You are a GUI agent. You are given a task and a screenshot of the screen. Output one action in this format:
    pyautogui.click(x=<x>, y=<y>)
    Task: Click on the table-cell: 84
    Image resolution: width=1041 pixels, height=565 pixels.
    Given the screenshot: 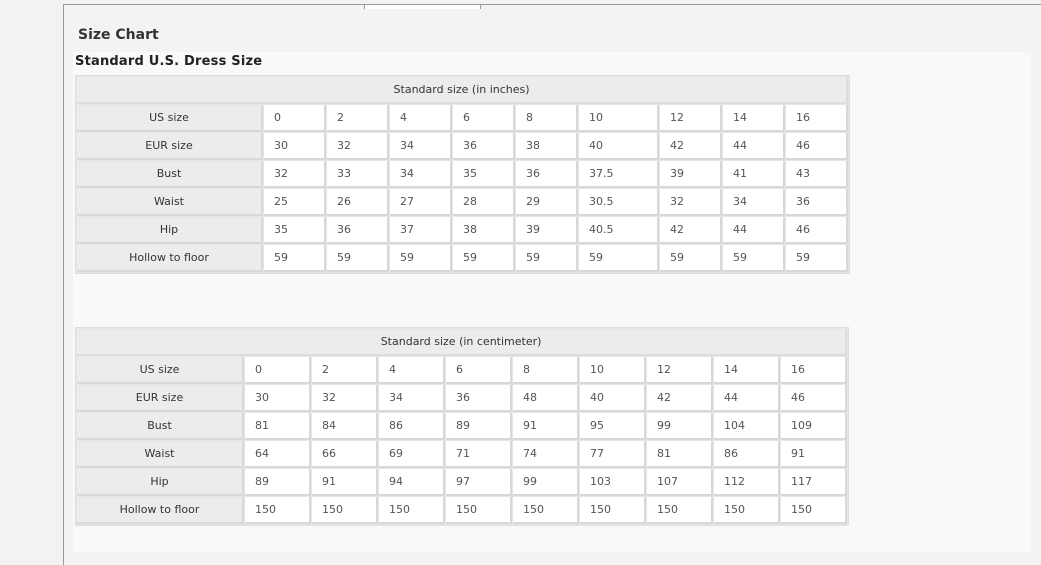 What is the action you would take?
    pyautogui.click(x=345, y=426)
    